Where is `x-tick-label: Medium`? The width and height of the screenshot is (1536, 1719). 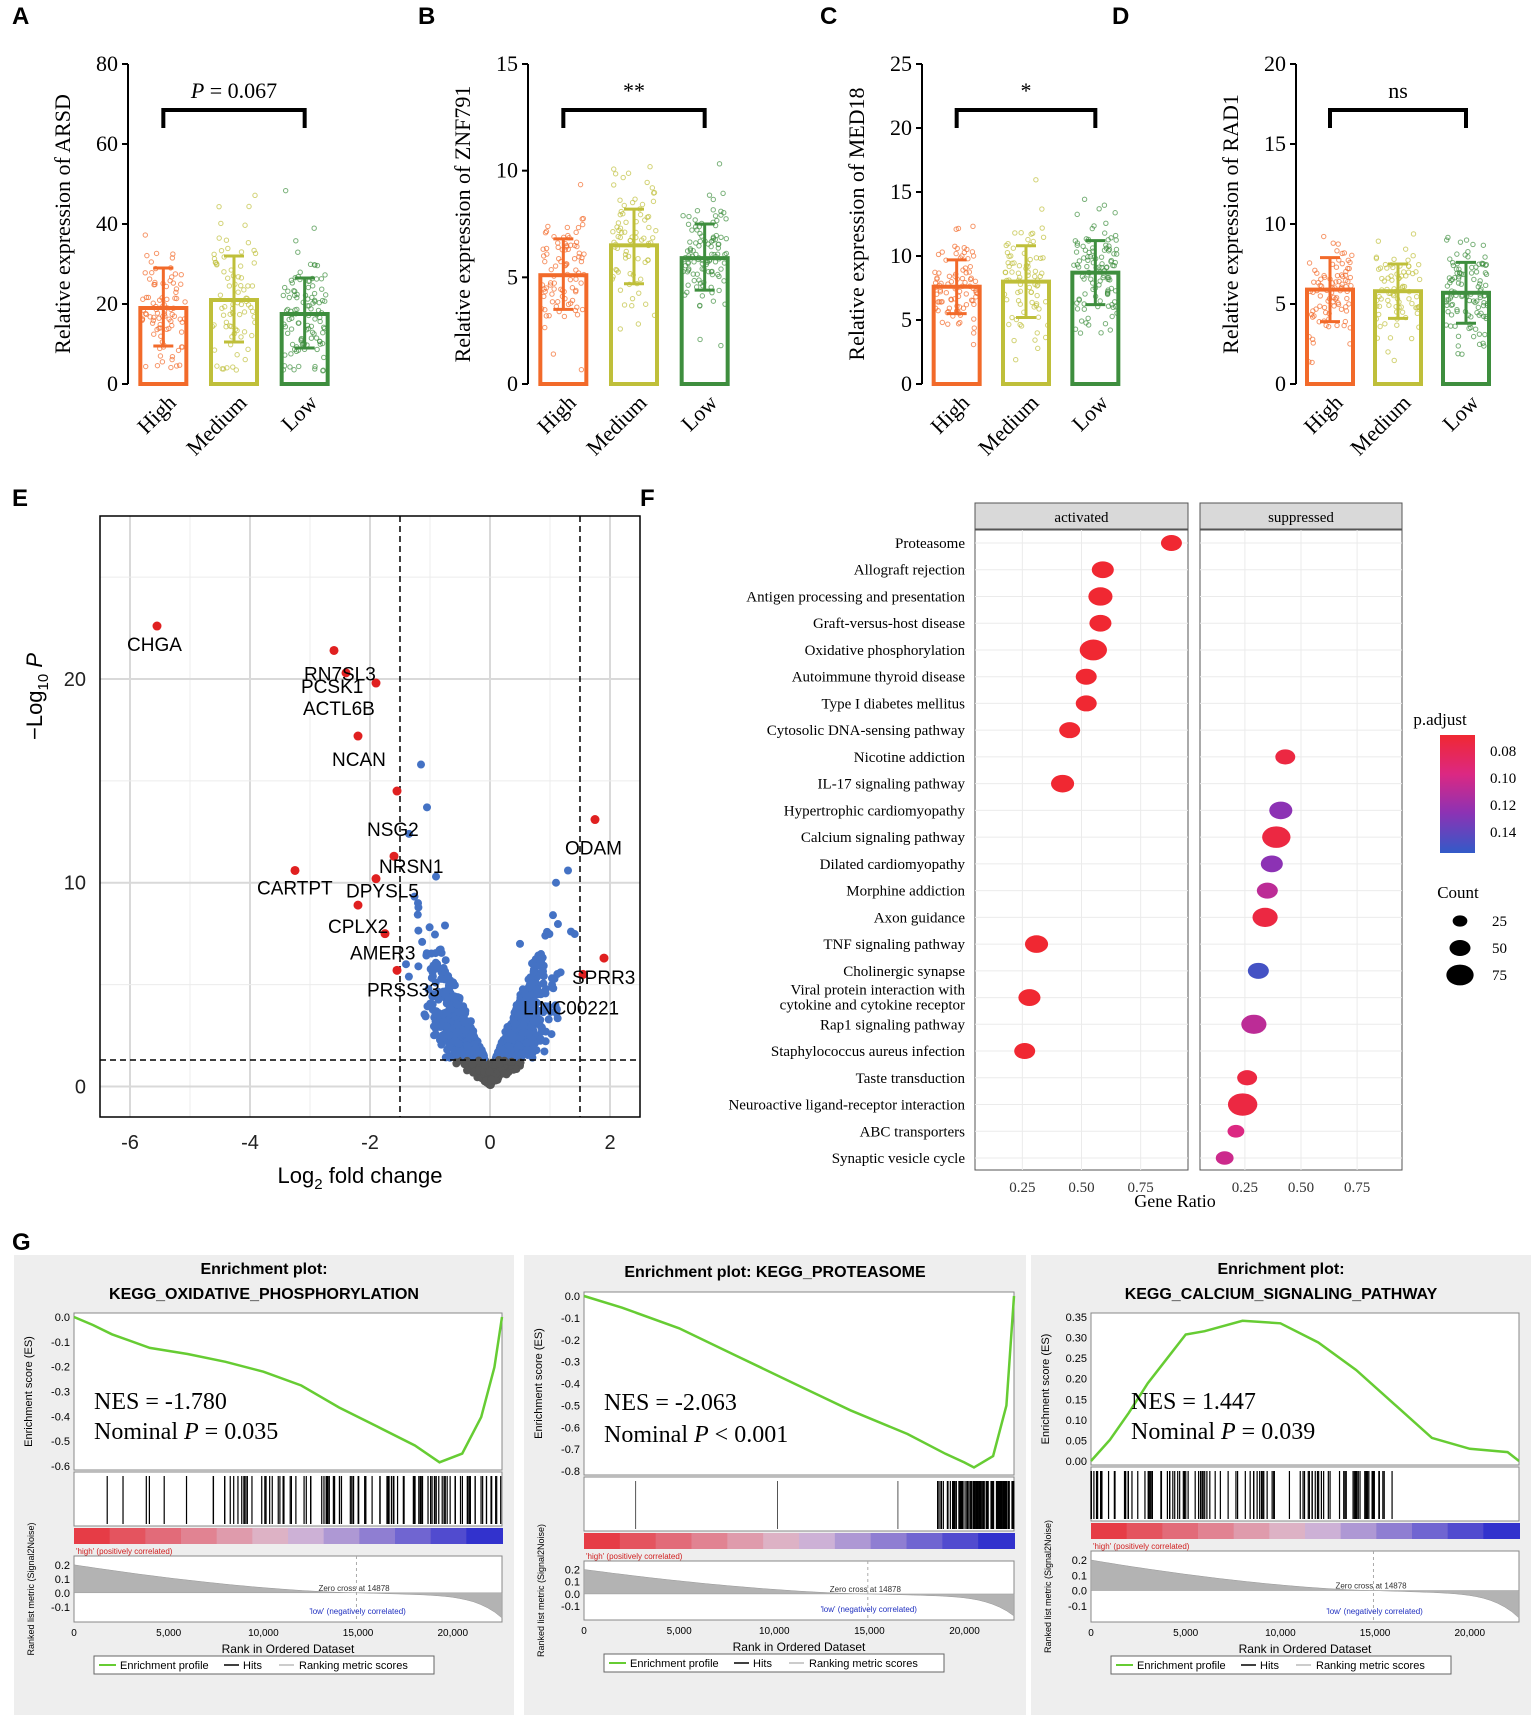 x-tick-label: Medium is located at coordinates (616, 425).